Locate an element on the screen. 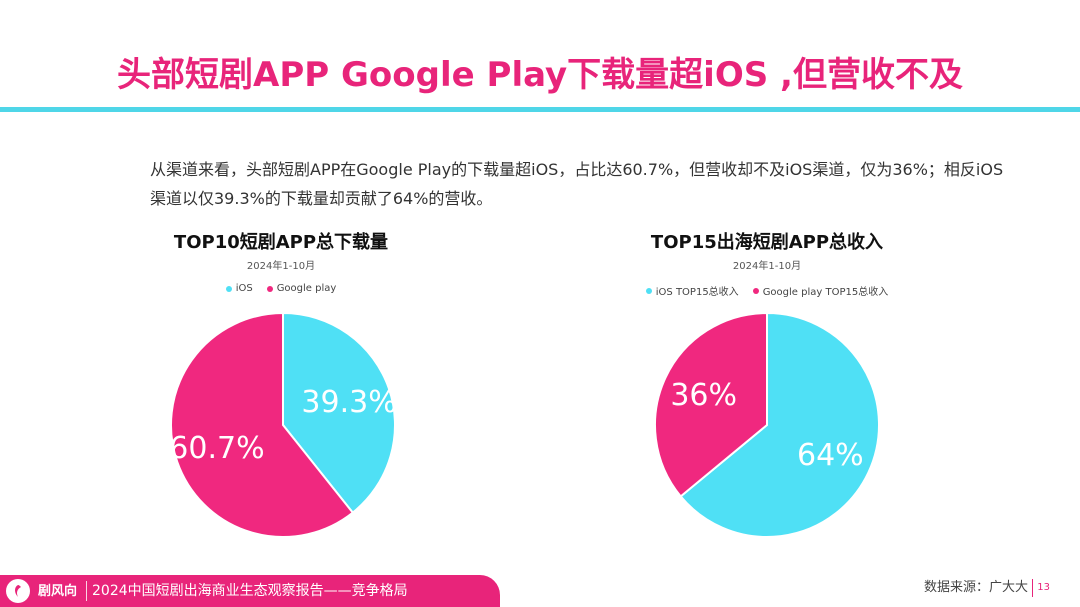  chart2-pie: 64% 36% is located at coordinates (767, 424).